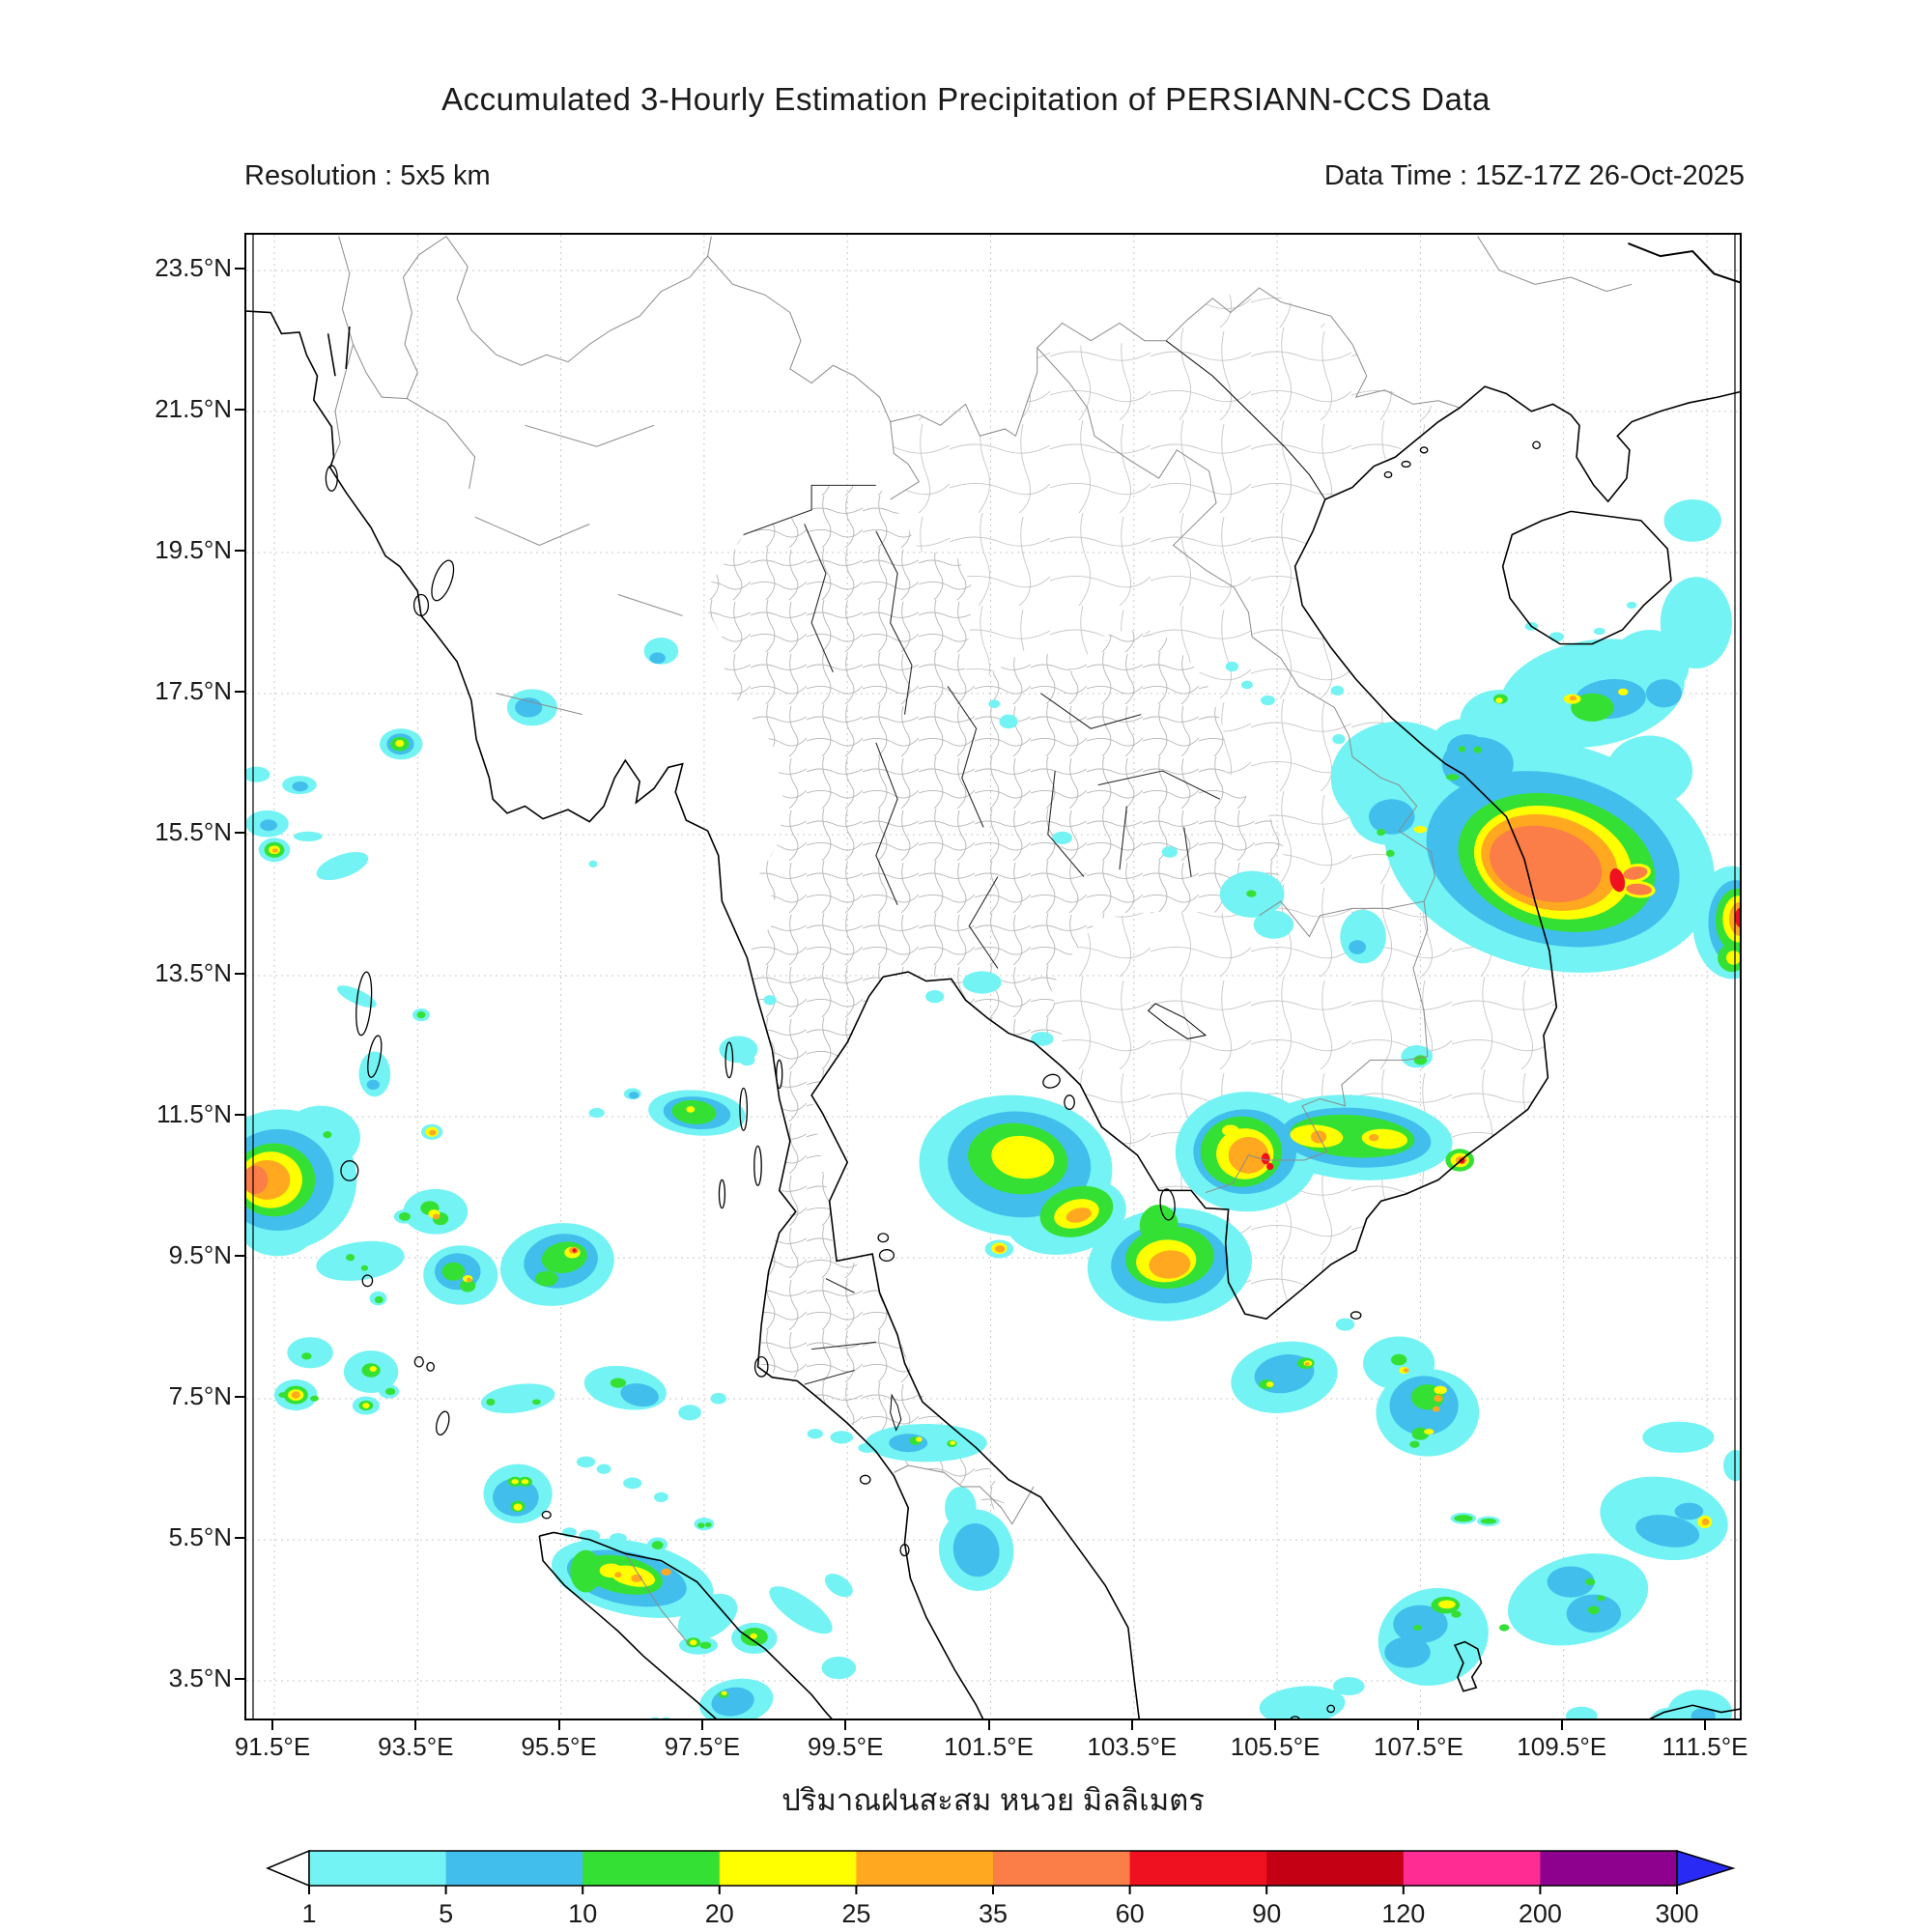 This screenshot has width=1932, height=1932. What do you see at coordinates (1403, 1913) in the screenshot?
I see `colorbar-label: 120` at bounding box center [1403, 1913].